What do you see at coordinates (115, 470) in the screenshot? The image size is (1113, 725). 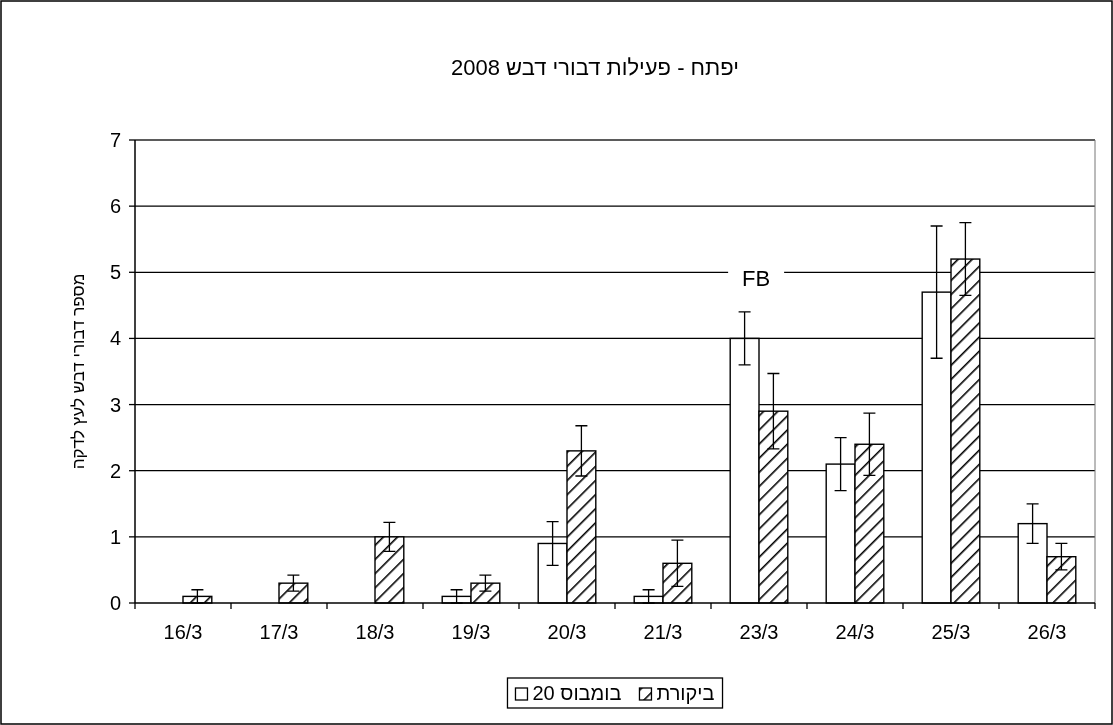 I see `y-tick-label: 2` at bounding box center [115, 470].